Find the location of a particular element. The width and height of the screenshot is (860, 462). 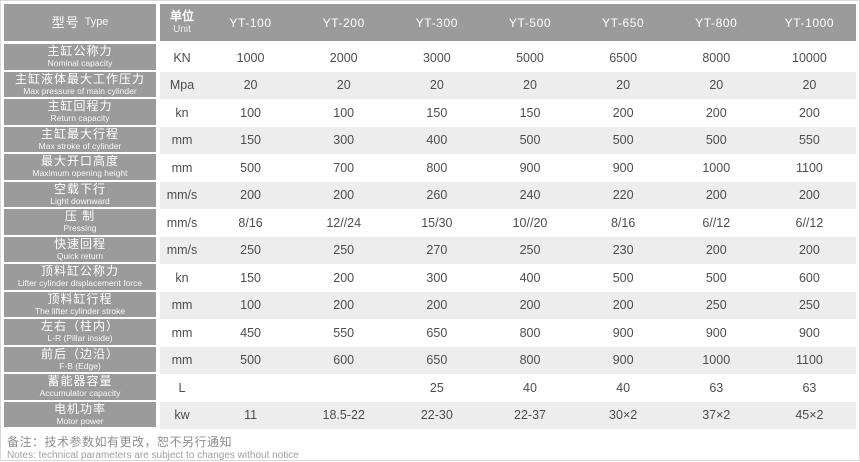

unit-cell: kn is located at coordinates (182, 277).